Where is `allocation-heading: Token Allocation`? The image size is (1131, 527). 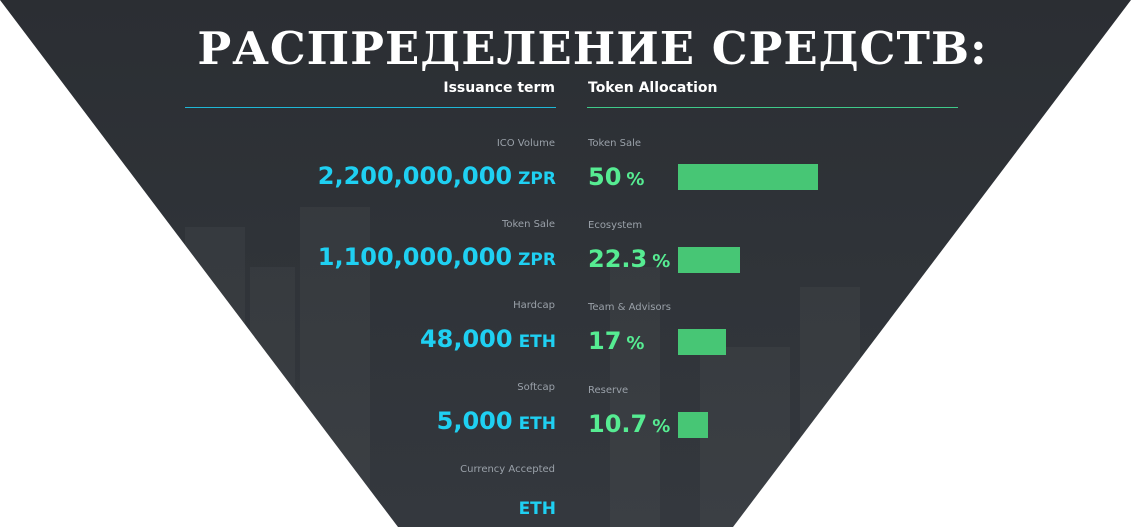
allocation-heading: Token Allocation is located at coordinates (653, 88).